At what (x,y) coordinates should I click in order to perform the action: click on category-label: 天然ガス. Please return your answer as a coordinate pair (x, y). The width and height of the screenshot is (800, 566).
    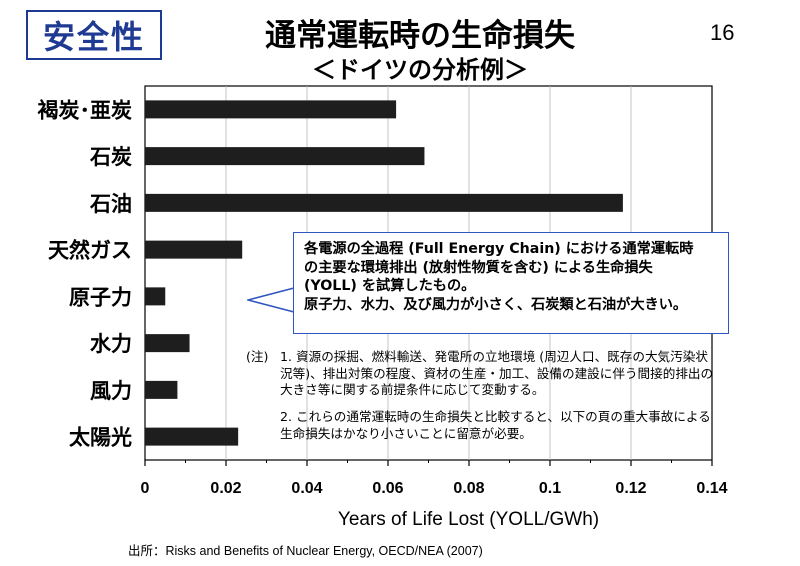
    Looking at the image, I should click on (90, 251).